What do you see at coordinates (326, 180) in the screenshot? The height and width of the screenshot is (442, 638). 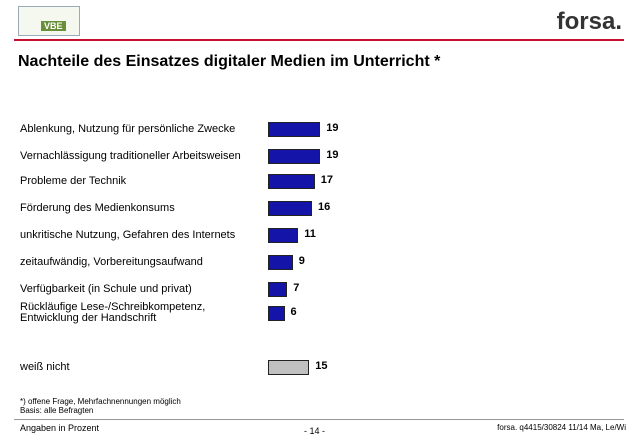 I see `value-label: 17` at bounding box center [326, 180].